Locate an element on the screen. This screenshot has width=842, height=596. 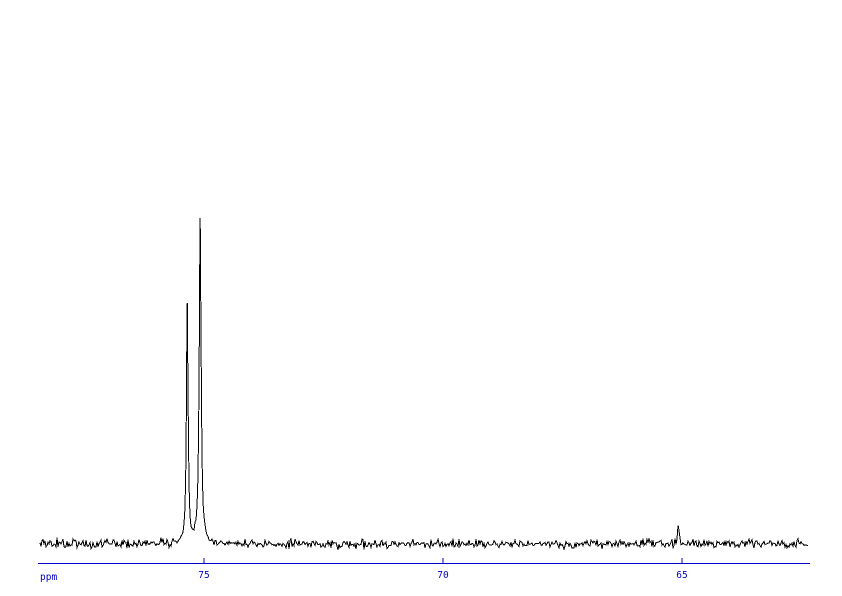
x-axis-unit-label: ppm is located at coordinates (48, 577).